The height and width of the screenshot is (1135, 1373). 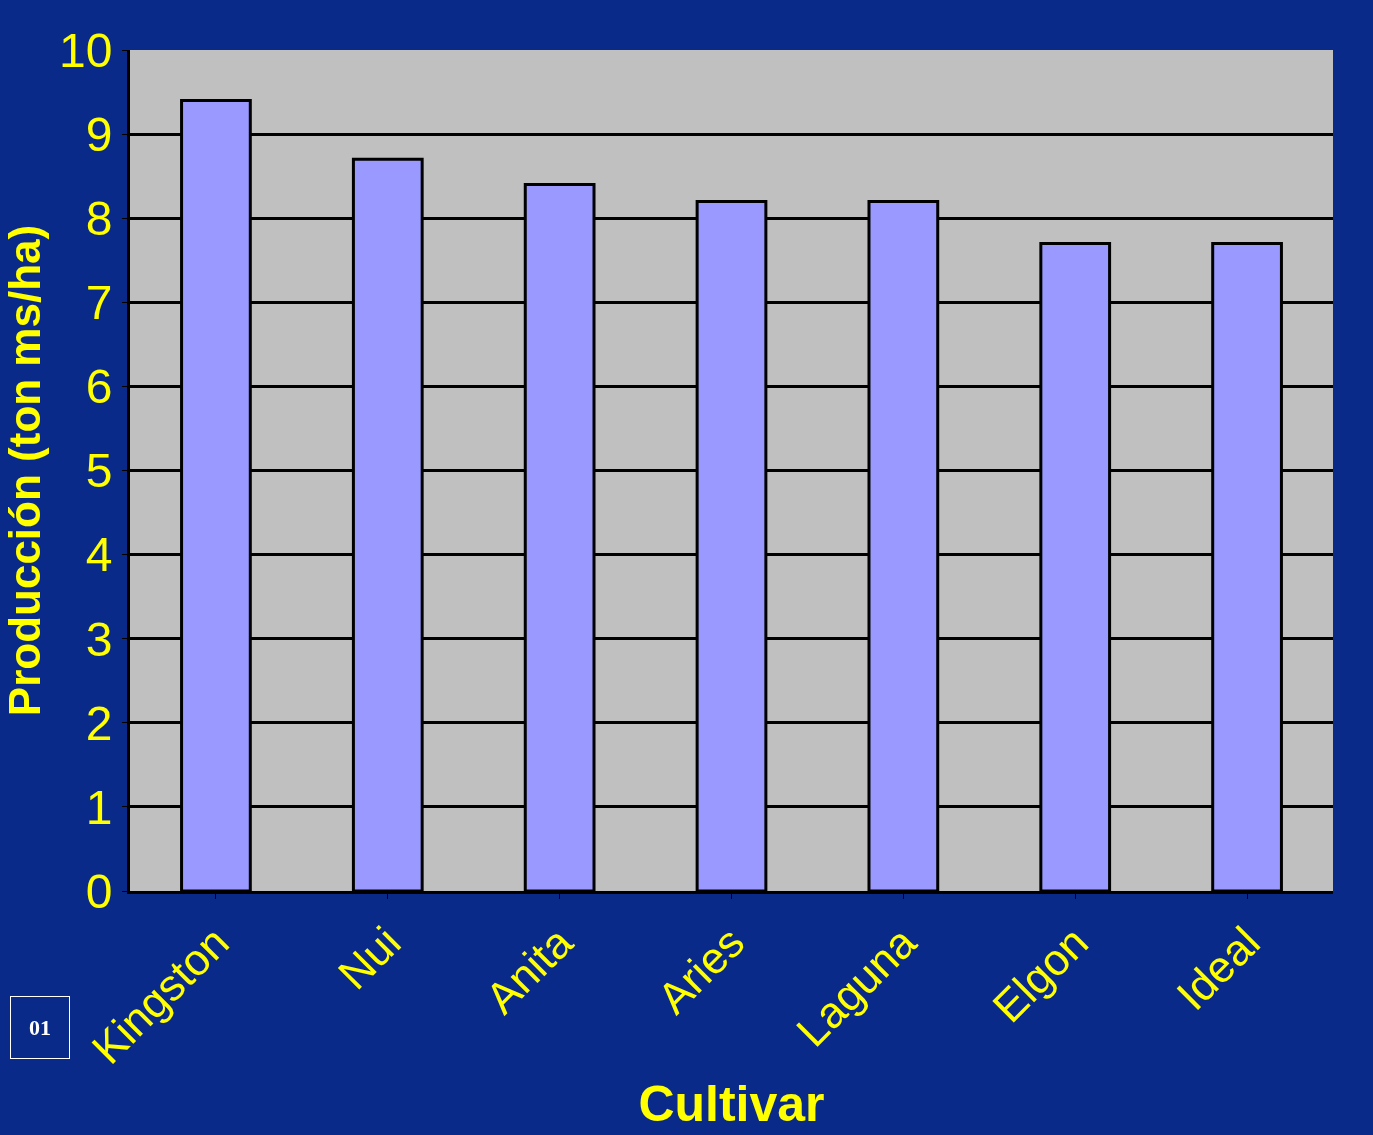 I want to click on y-tick-label: 7, so click(x=99, y=303).